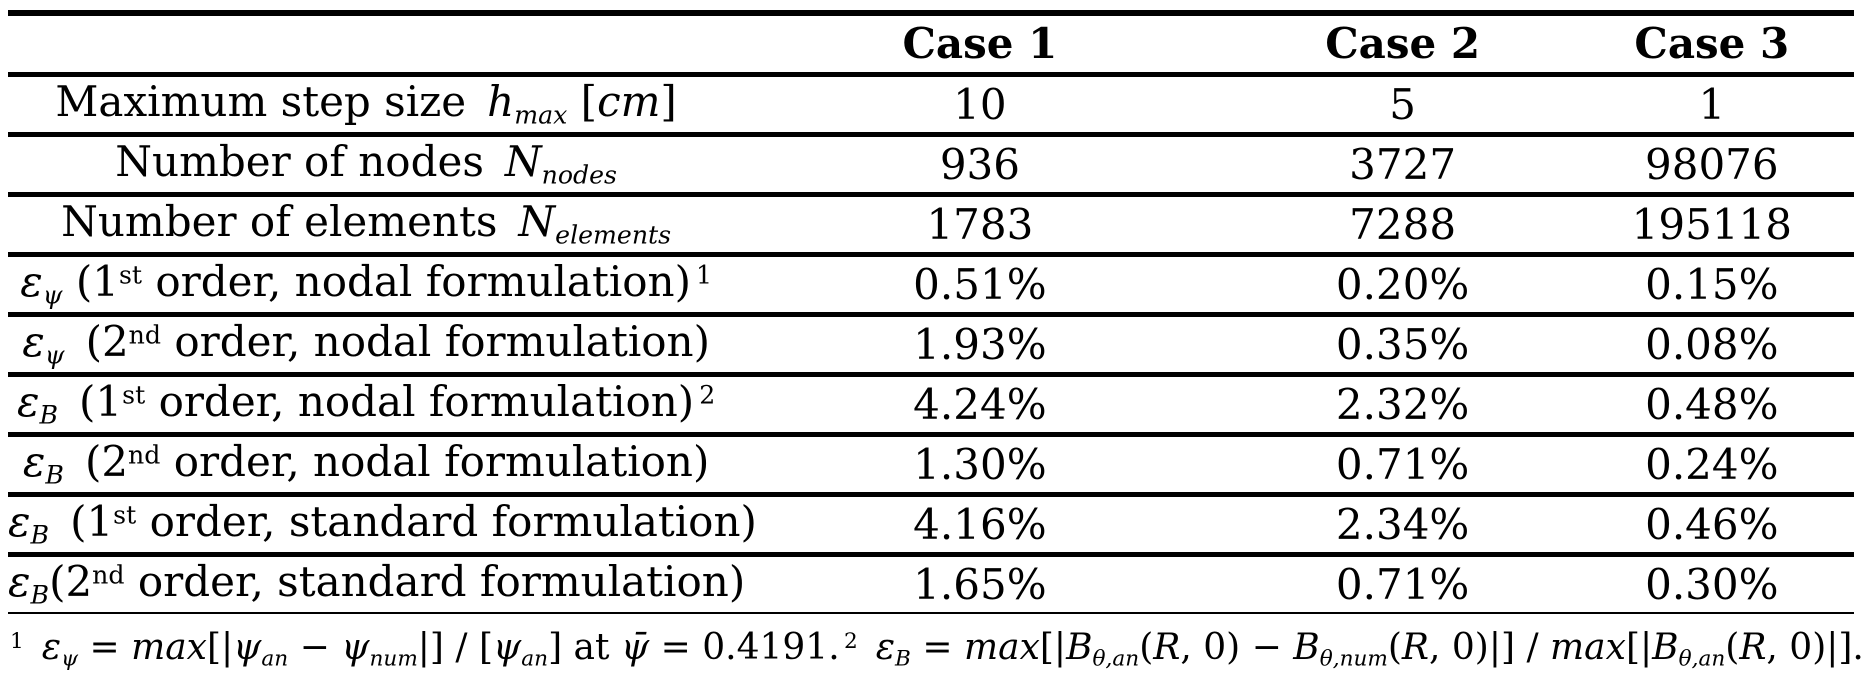  I want to click on footnote-seg-21: B, so click(903, 659).